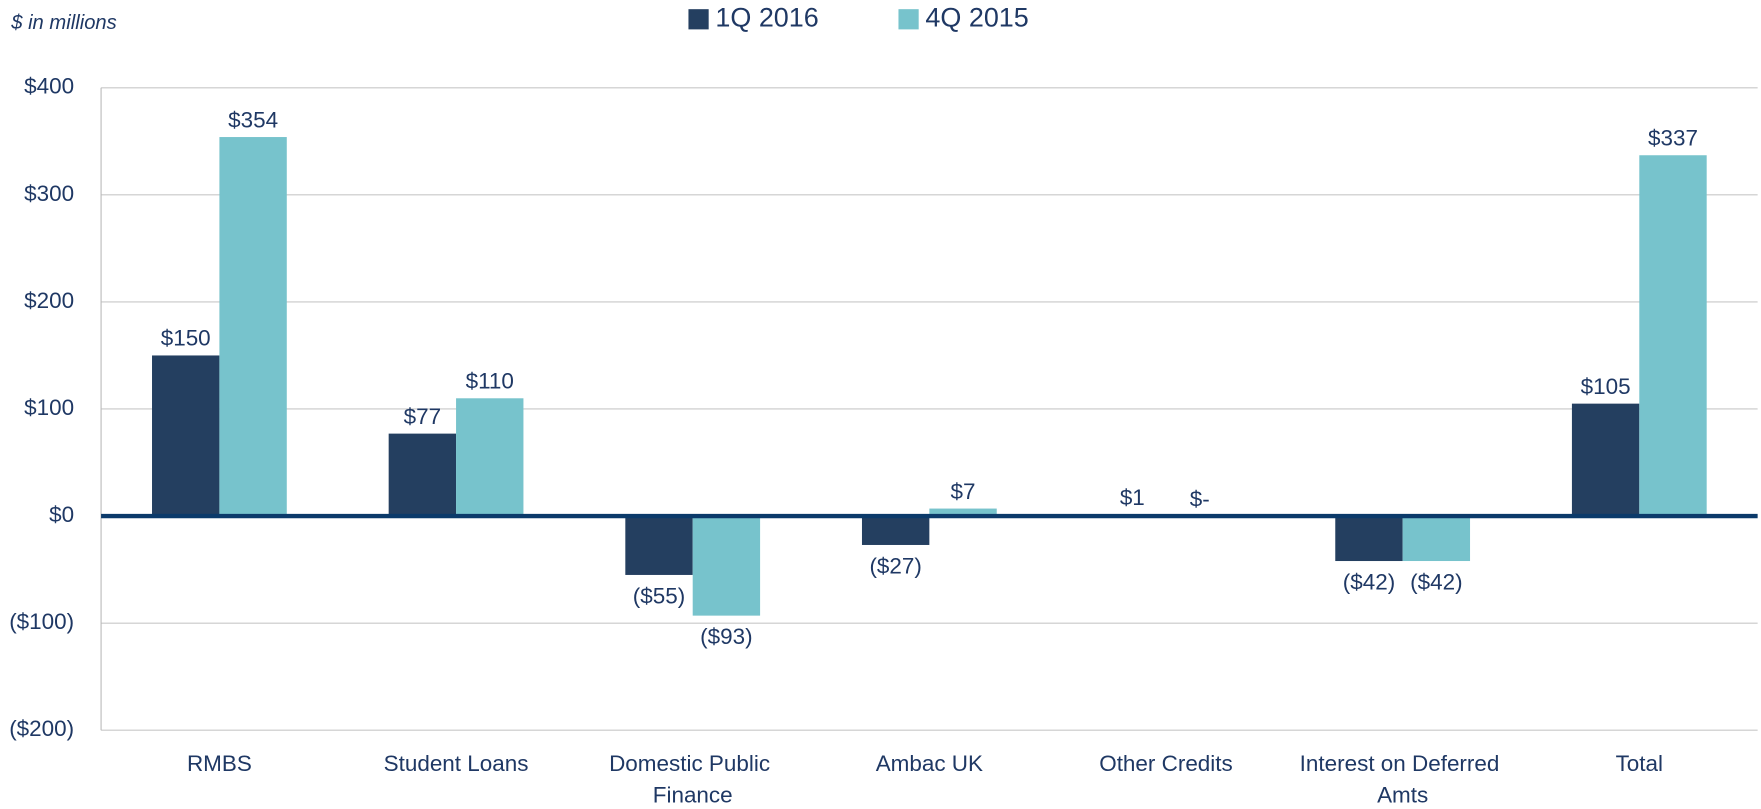  I want to click on y-tick-label: $400, so click(49, 86).